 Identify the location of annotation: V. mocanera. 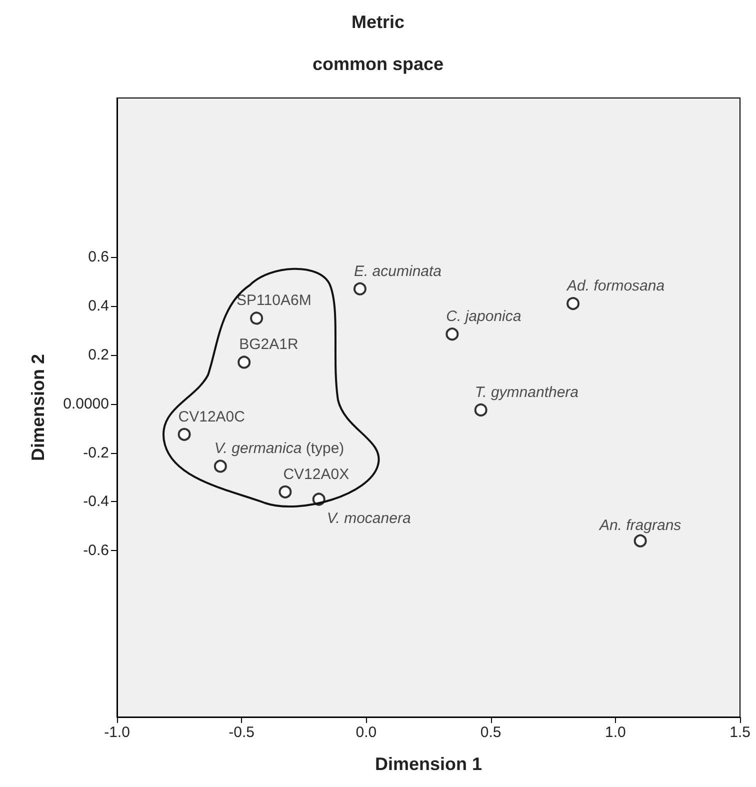
(368, 519).